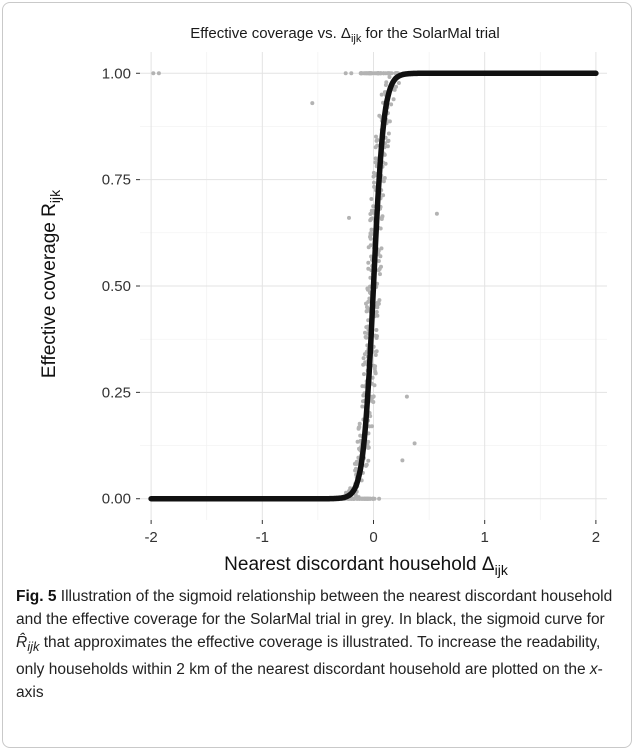 This screenshot has height=752, width=636. What do you see at coordinates (485, 537) in the screenshot?
I see `x-tick-label: 1` at bounding box center [485, 537].